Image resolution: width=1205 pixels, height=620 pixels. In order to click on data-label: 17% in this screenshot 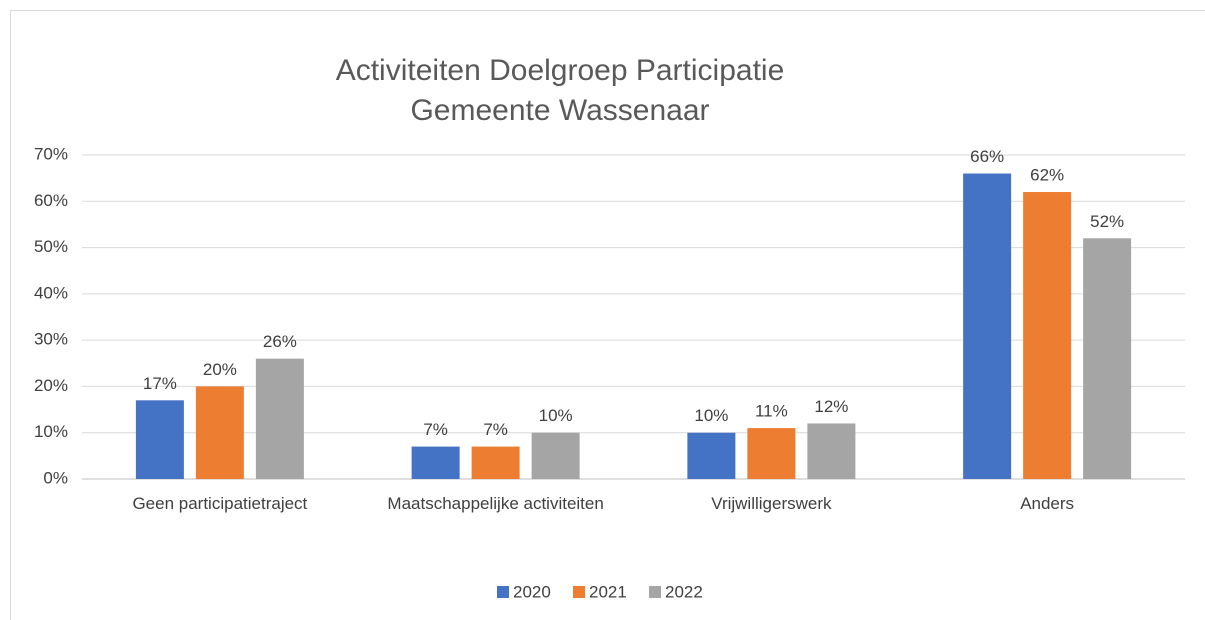, I will do `click(160, 383)`.